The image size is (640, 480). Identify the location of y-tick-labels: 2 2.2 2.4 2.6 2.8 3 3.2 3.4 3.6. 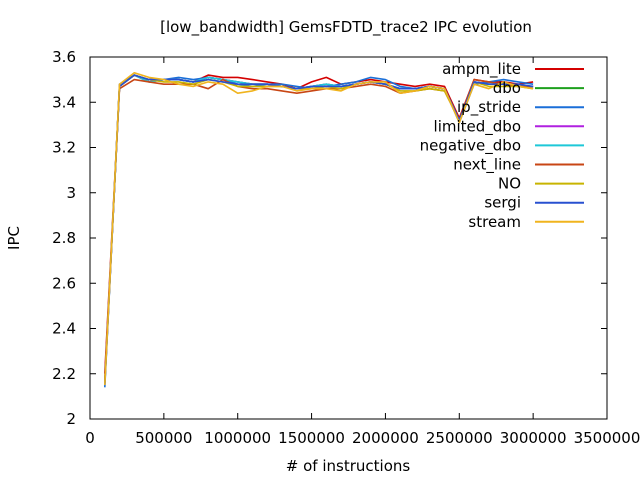
(64, 238).